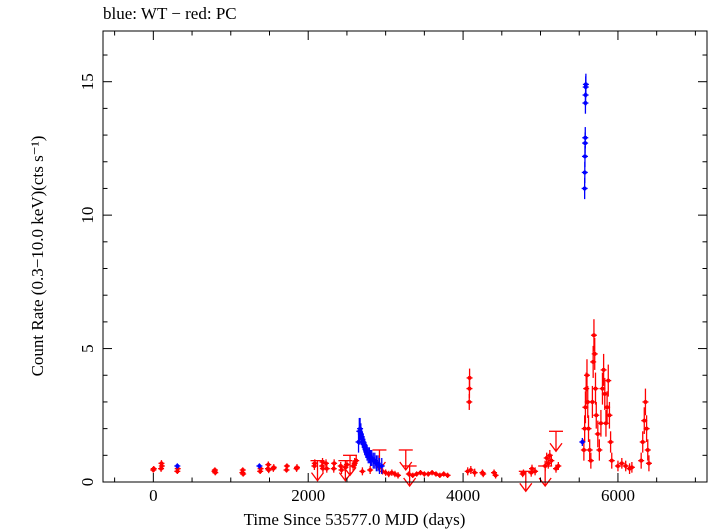  What do you see at coordinates (153, 495) in the screenshot?
I see `x-tick-label: 0` at bounding box center [153, 495].